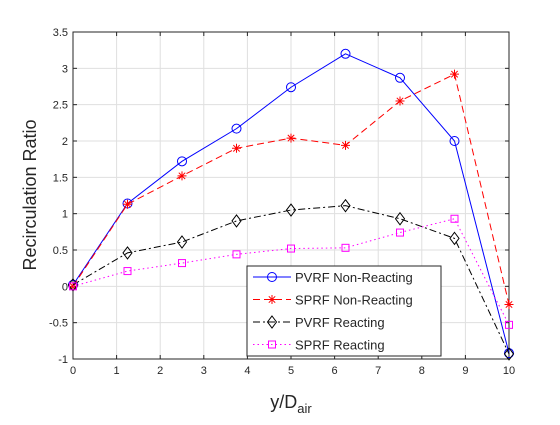 This screenshot has height=425, width=560. What do you see at coordinates (247, 371) in the screenshot?
I see `x-tick-label: 4` at bounding box center [247, 371].